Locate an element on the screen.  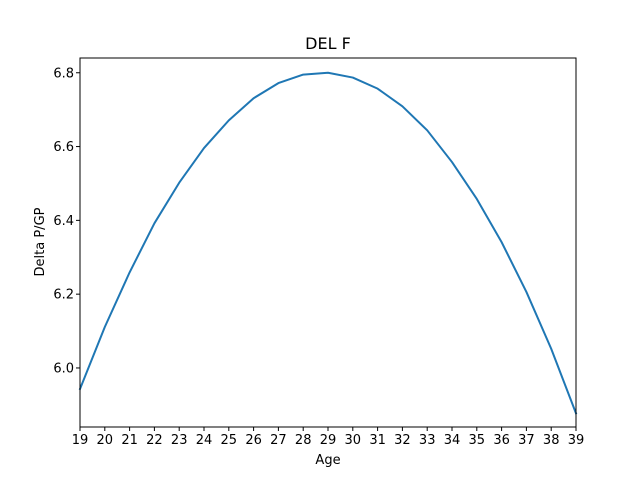
x-tick-label: 37 is located at coordinates (526, 440).